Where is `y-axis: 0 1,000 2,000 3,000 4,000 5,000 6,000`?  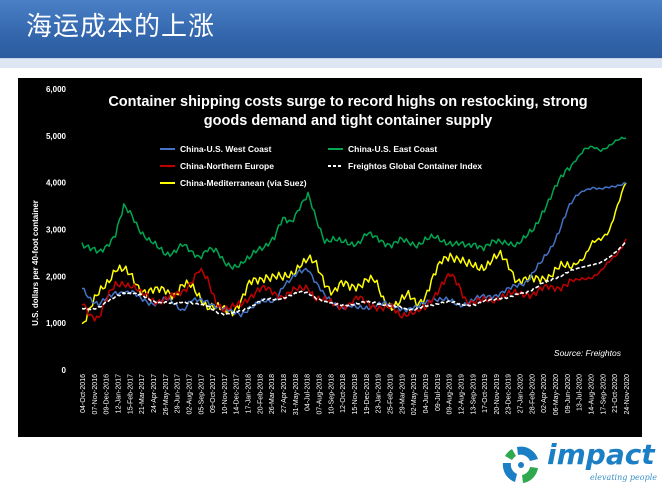
y-axis: 0 1,000 2,000 3,000 4,000 5,000 6,000 is located at coordinates (56, 230).